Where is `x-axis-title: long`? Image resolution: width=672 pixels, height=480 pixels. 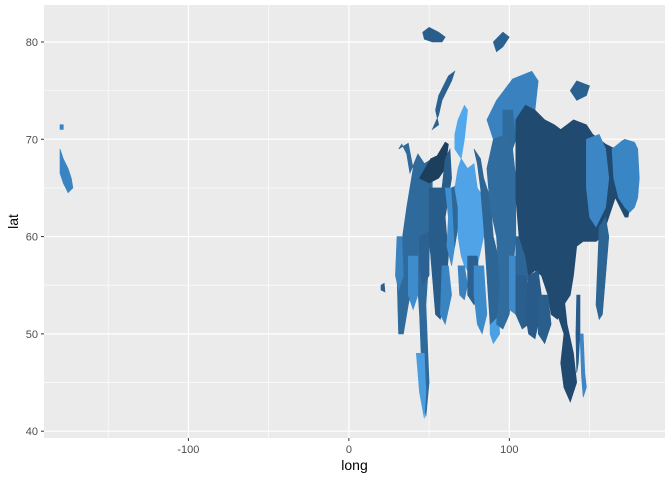
x-axis-title: long is located at coordinates (354, 465).